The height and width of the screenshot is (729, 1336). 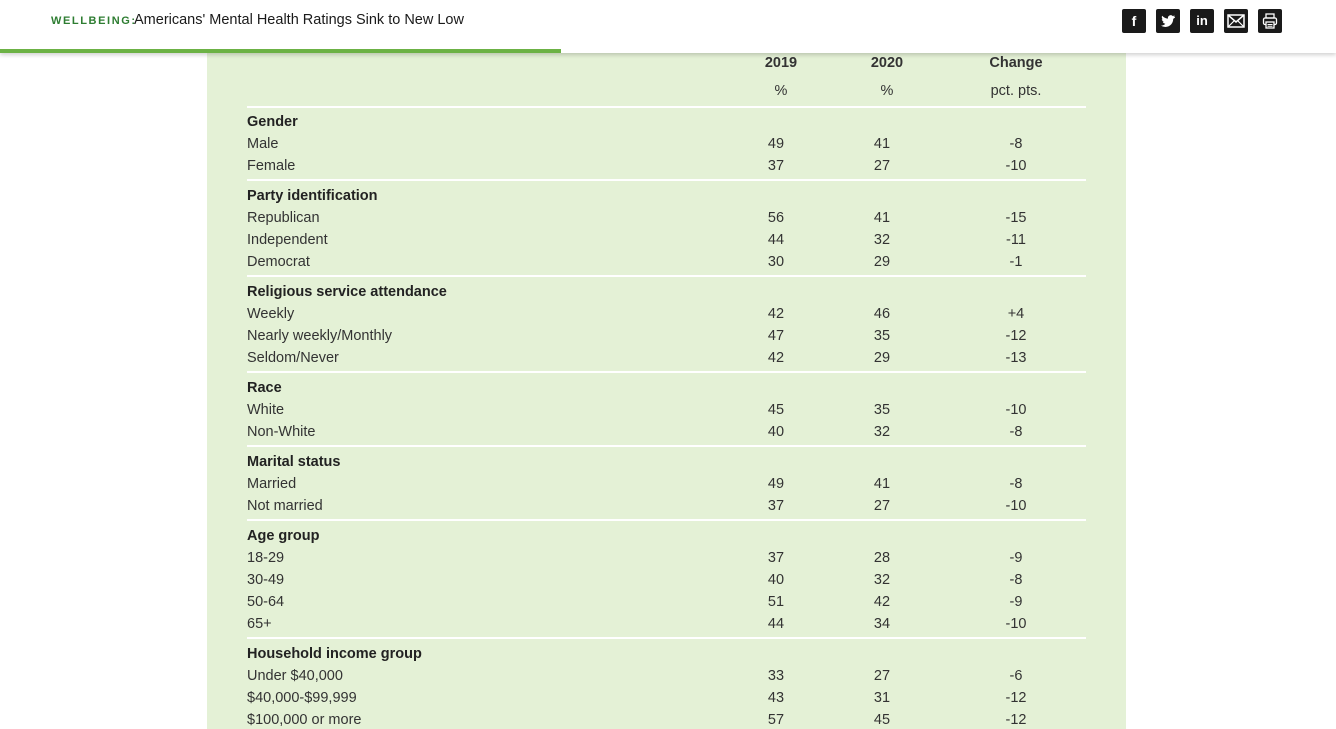 What do you see at coordinates (320, 336) in the screenshot?
I see `row-label: Nearly weekly/Monthly` at bounding box center [320, 336].